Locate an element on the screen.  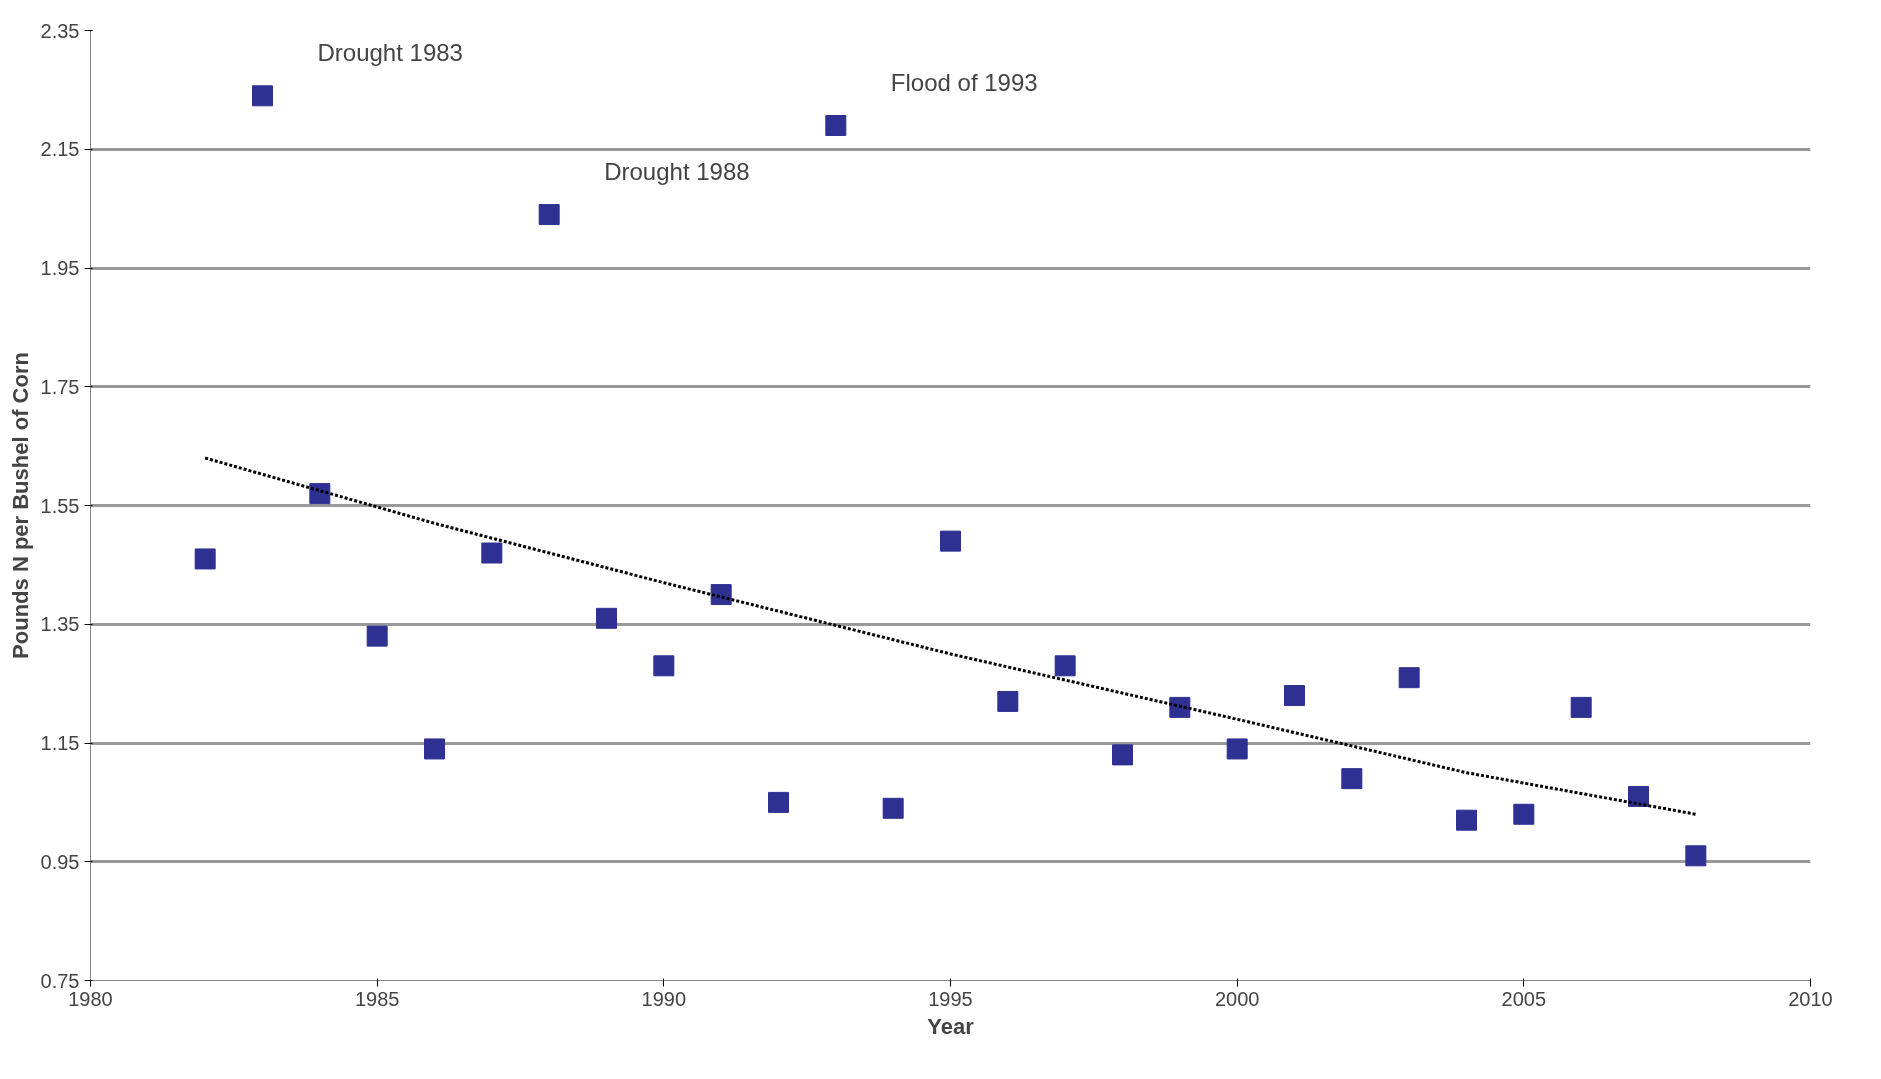
x-axis-title: Year is located at coordinates (951, 1026).